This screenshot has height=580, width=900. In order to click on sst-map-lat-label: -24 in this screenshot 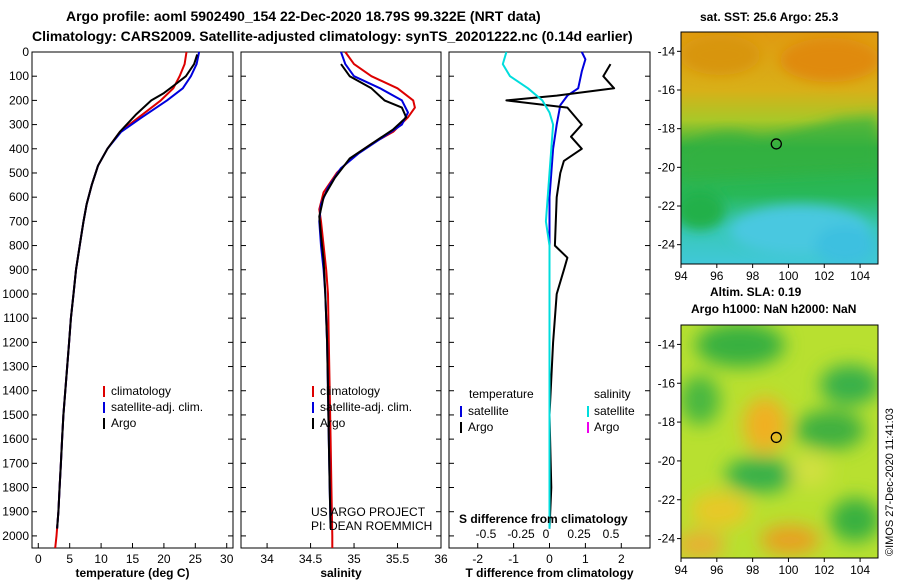, I will do `click(667, 245)`.